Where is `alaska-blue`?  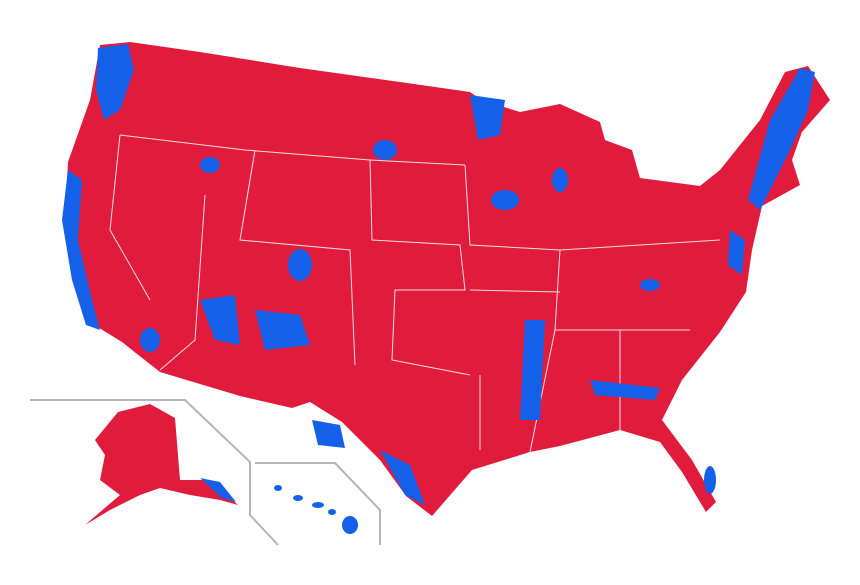
alaska-blue is located at coordinates (218, 490).